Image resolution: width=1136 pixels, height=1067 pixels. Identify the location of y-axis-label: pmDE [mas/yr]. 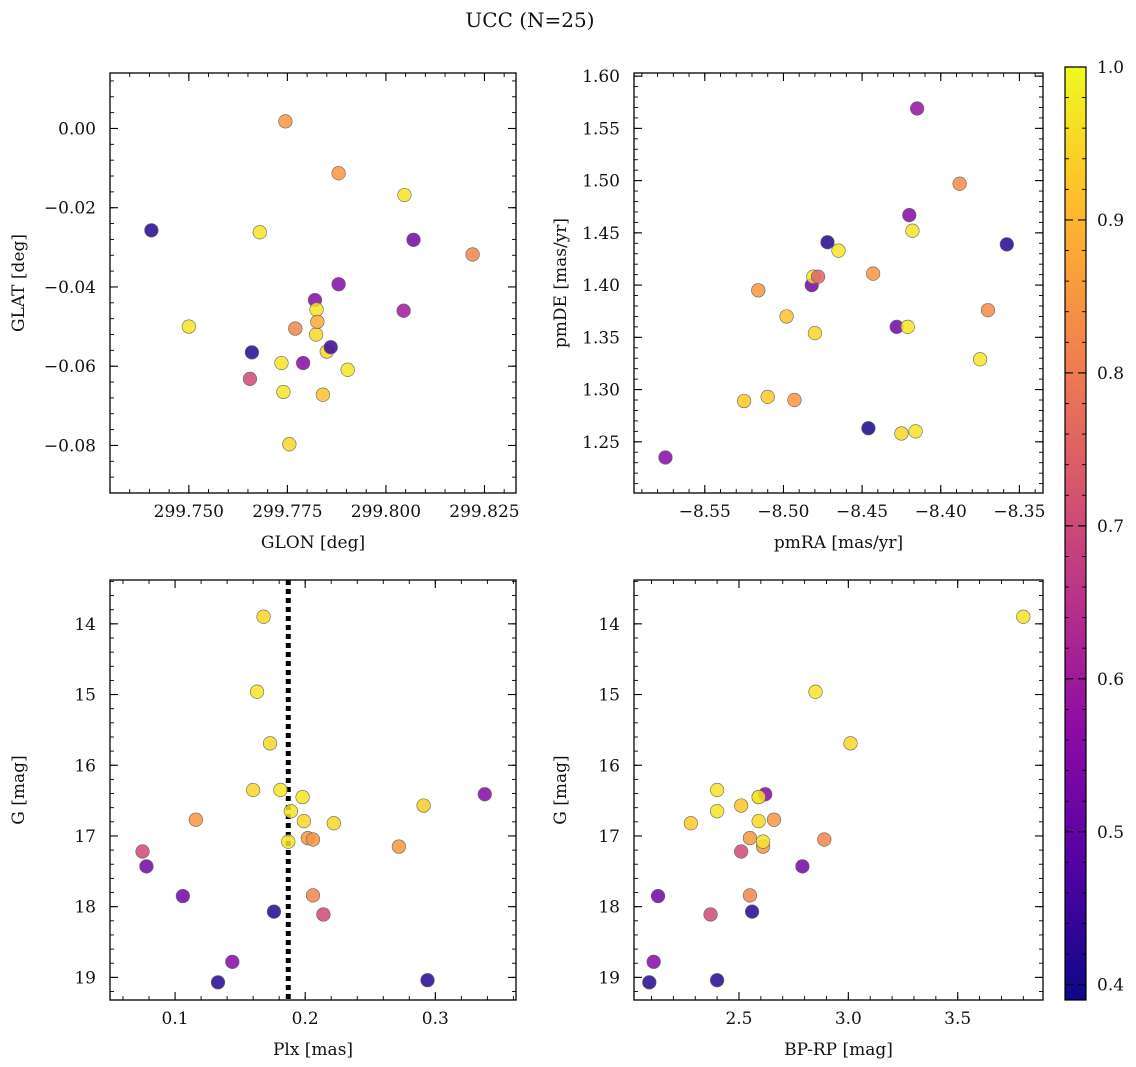
(561, 283).